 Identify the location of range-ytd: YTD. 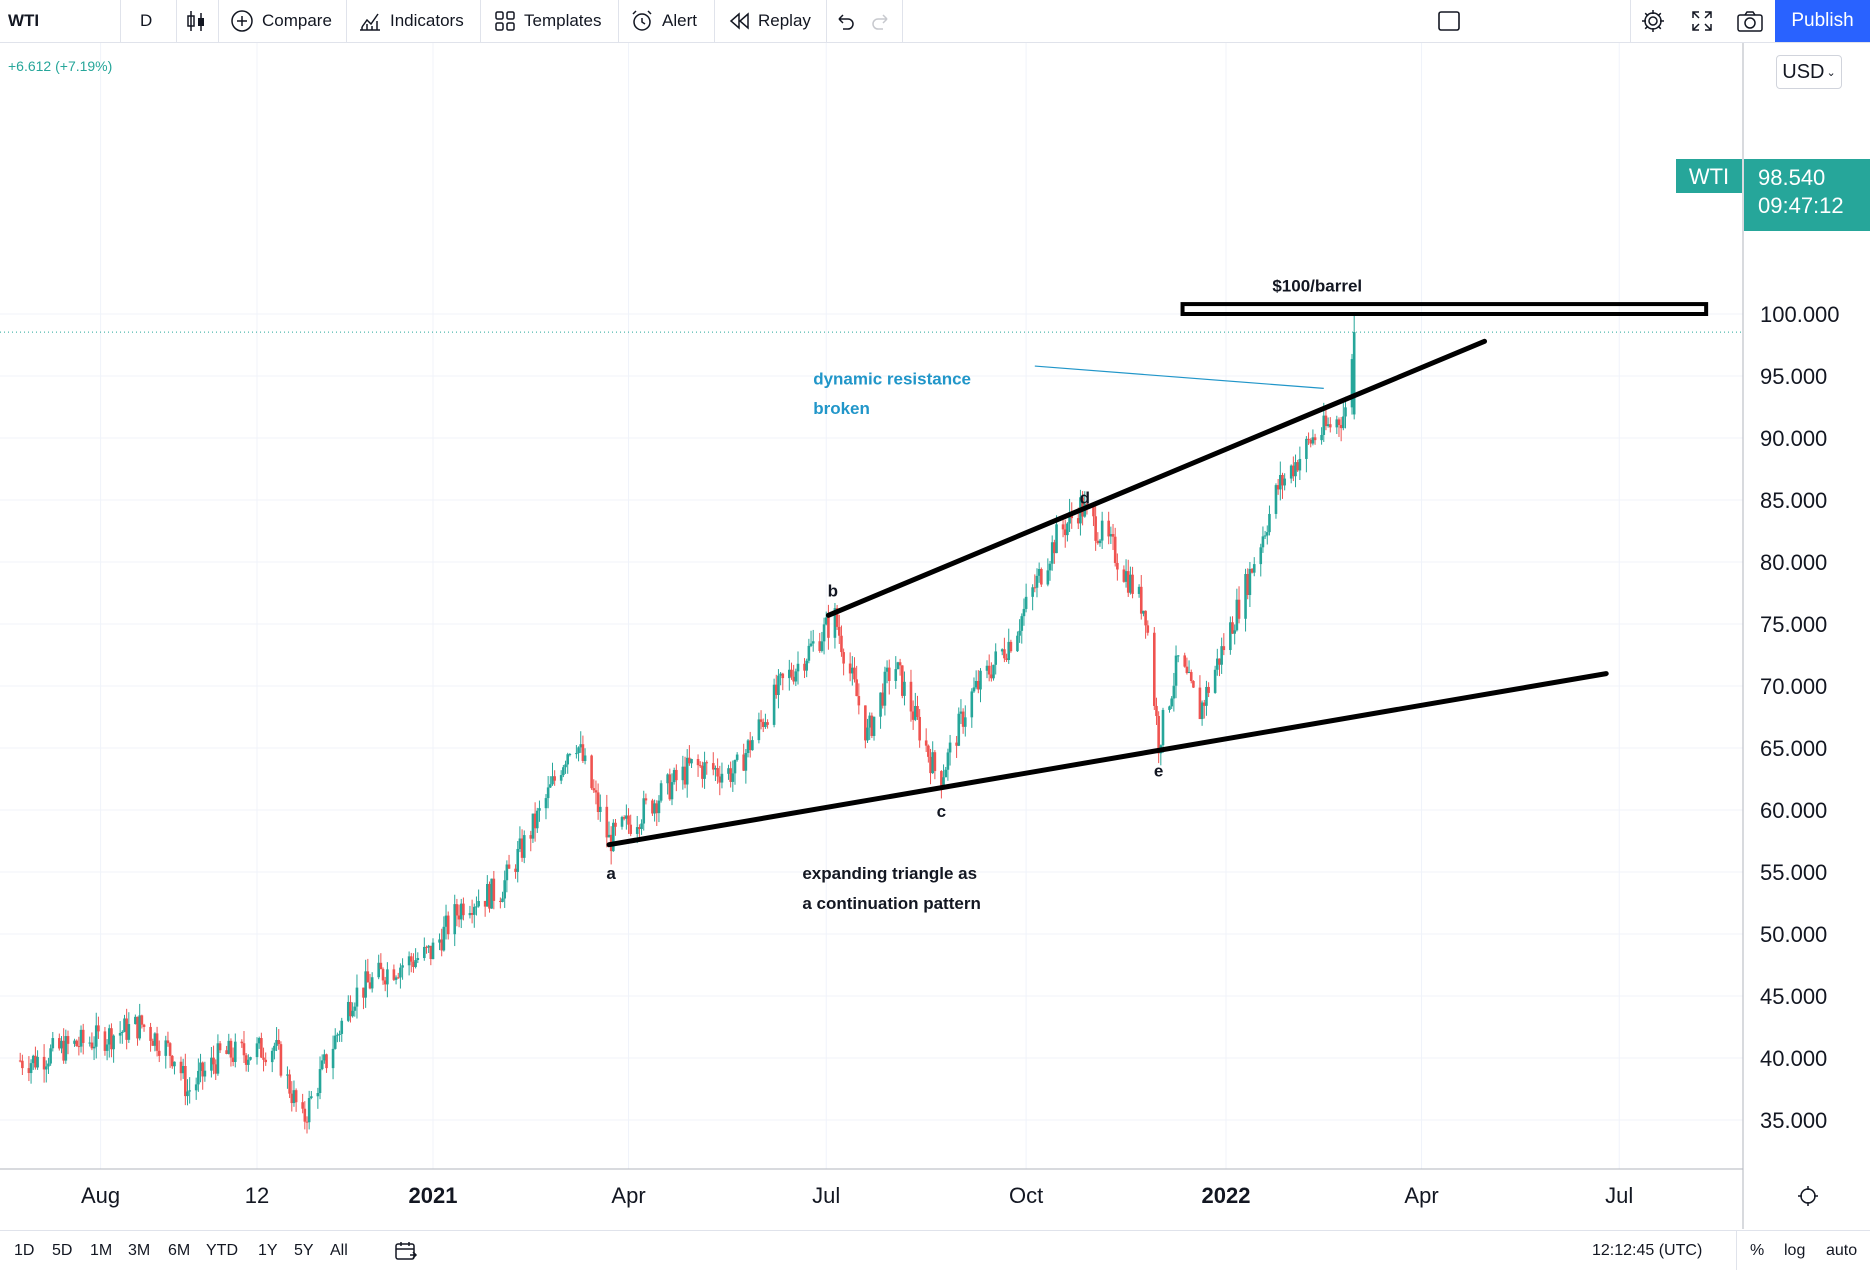
(222, 1250).